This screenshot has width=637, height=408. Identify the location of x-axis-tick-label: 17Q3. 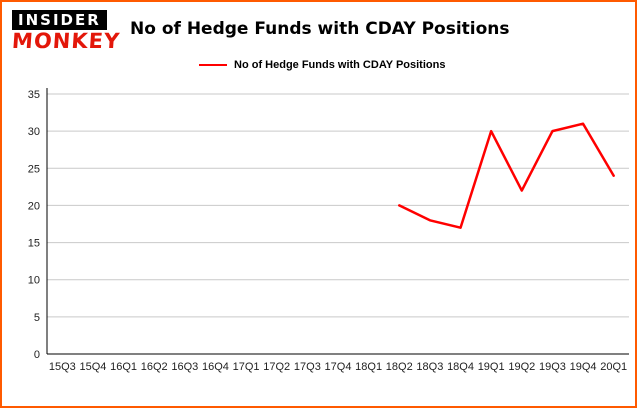
(307, 367).